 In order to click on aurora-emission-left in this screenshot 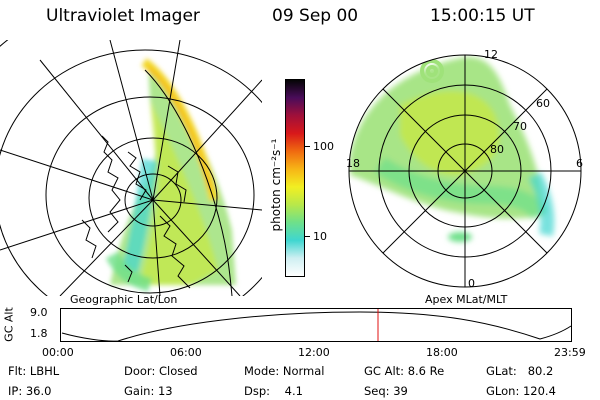, I will do `click(170, 175)`.